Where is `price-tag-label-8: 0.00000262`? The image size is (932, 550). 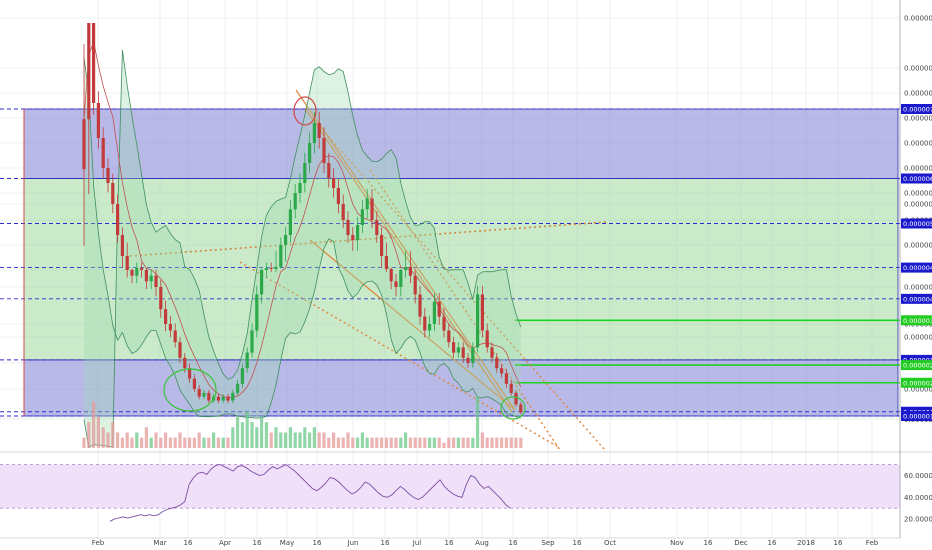
price-tag-label-8: 0.00000262 is located at coordinates (917, 383).